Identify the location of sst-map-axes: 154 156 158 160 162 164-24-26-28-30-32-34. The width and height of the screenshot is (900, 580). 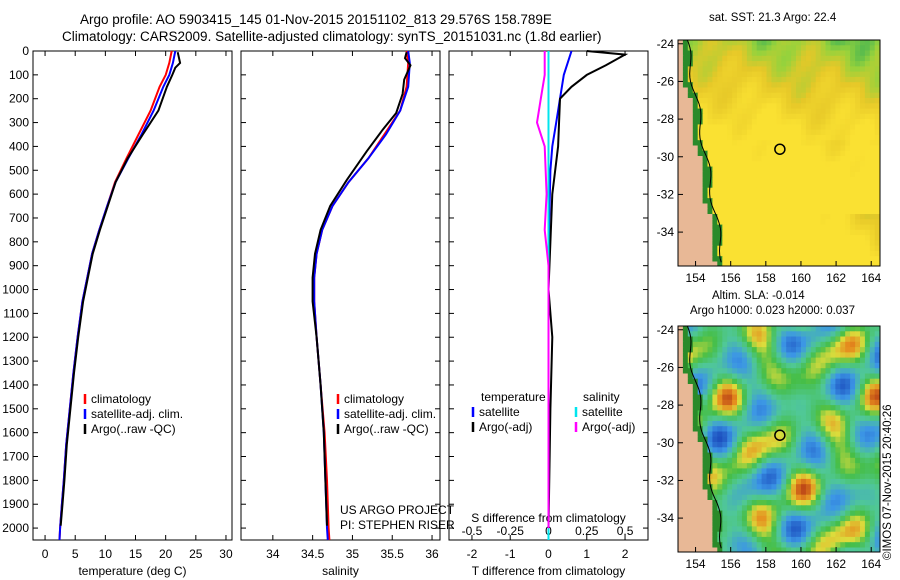
(769, 161).